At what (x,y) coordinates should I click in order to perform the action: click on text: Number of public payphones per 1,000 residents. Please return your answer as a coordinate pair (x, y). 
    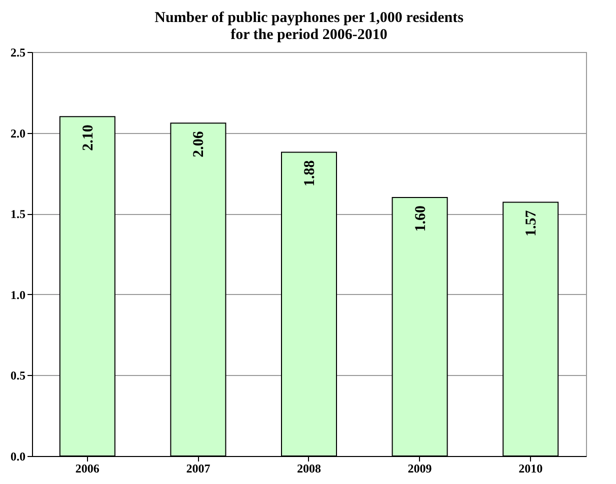
    Looking at the image, I should click on (309, 18).